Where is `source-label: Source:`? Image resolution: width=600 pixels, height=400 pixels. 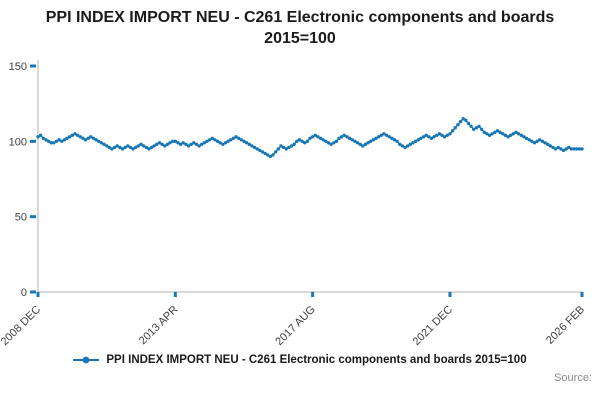
source-label: Source: is located at coordinates (573, 377).